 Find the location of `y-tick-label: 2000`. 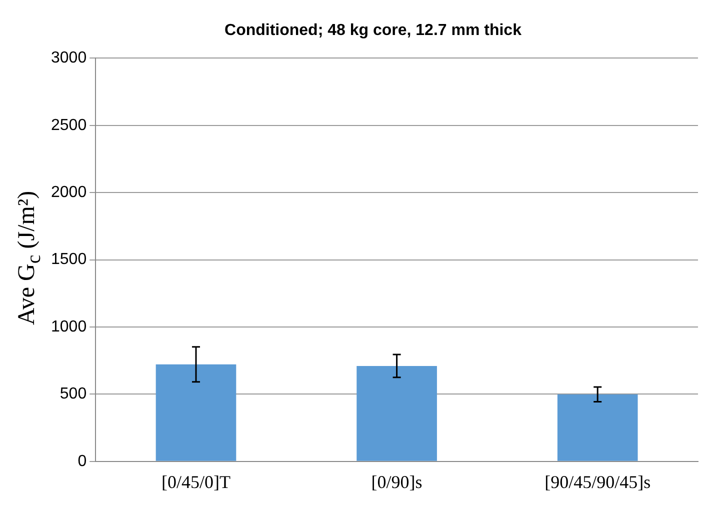

y-tick-label: 2000 is located at coordinates (69, 193).